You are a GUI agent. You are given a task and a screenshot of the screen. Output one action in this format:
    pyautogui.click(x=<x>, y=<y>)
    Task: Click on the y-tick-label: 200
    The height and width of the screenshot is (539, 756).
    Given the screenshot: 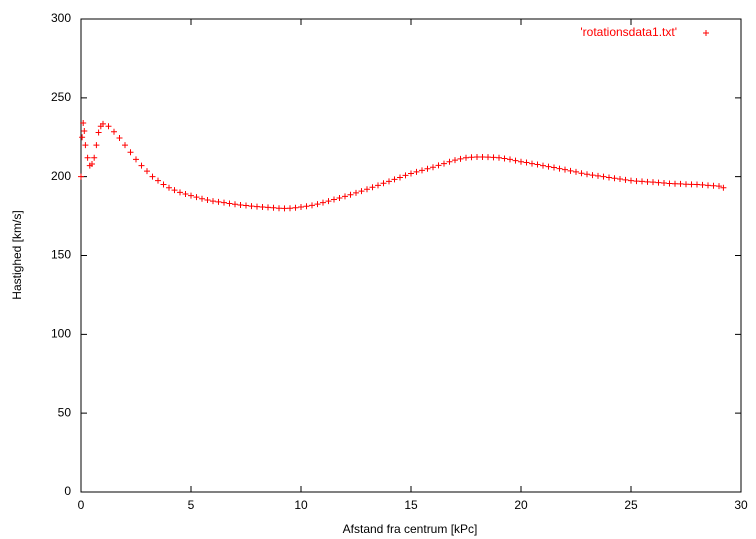 What is the action you would take?
    pyautogui.click(x=61, y=176)
    